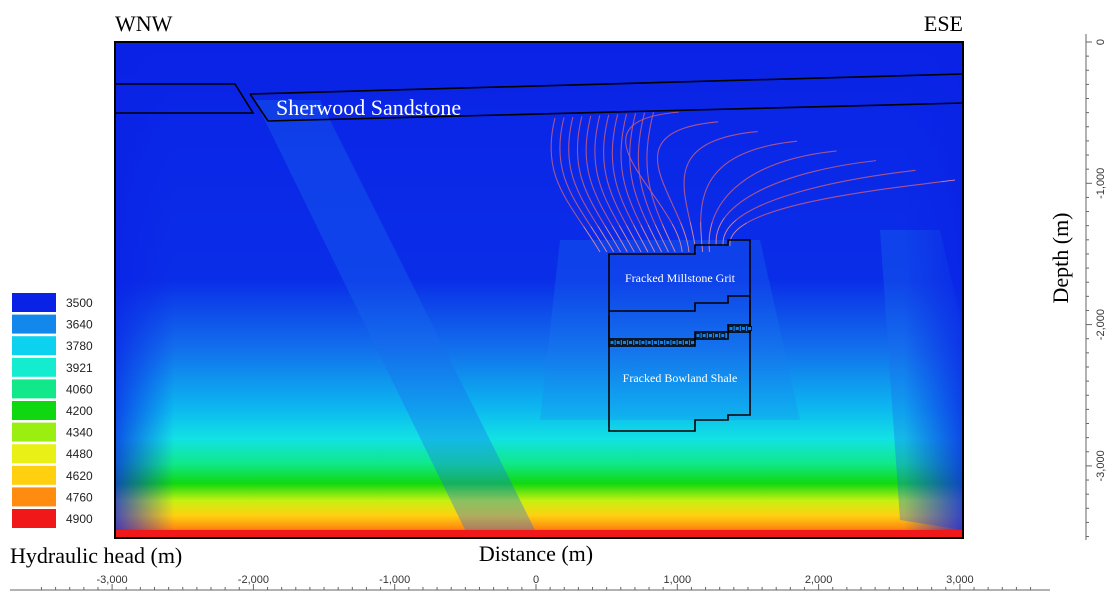 Image resolution: width=1111 pixels, height=594 pixels. What do you see at coordinates (960, 580) in the screenshot?
I see `x-tick-label: 3,000` at bounding box center [960, 580].